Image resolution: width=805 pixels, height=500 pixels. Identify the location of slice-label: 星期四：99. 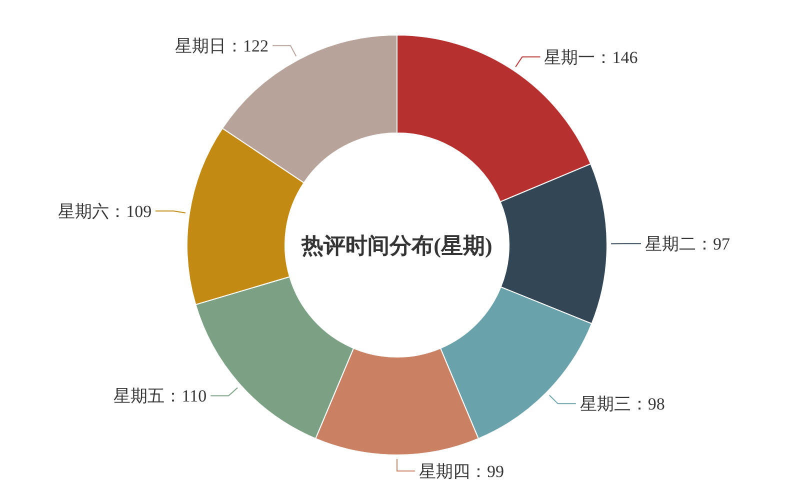
(461, 471).